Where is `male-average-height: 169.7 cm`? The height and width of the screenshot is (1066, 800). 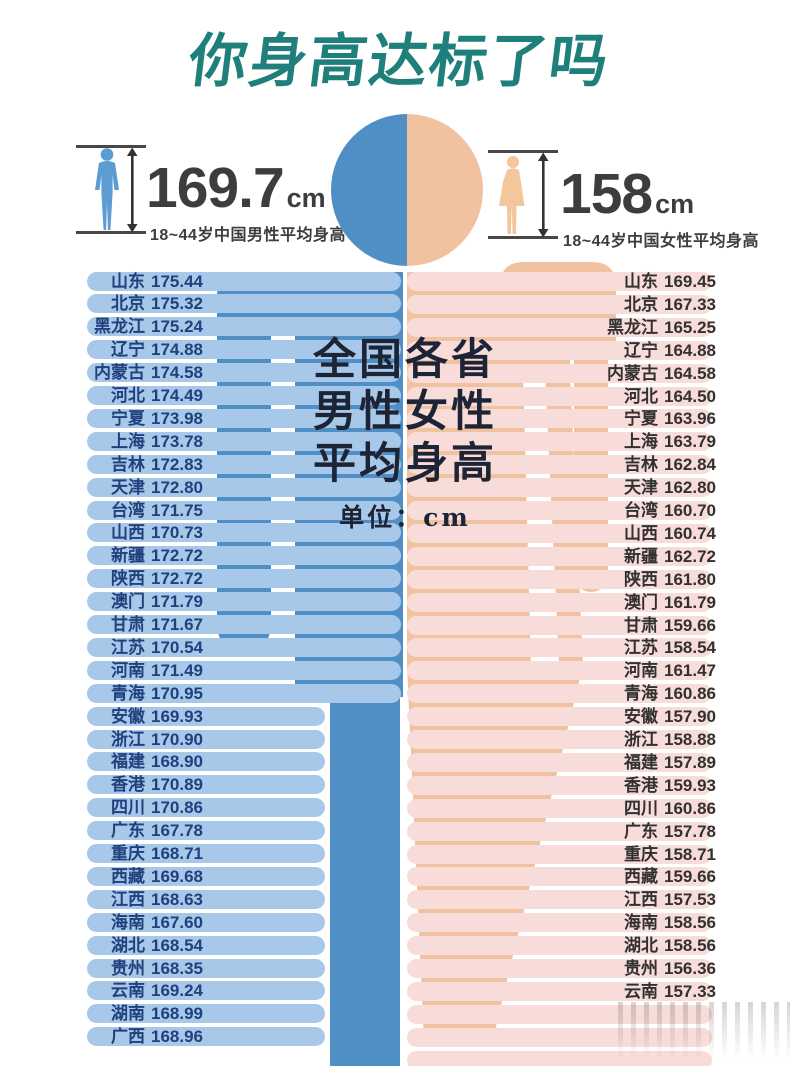
male-average-height: 169.7 cm is located at coordinates (236, 188).